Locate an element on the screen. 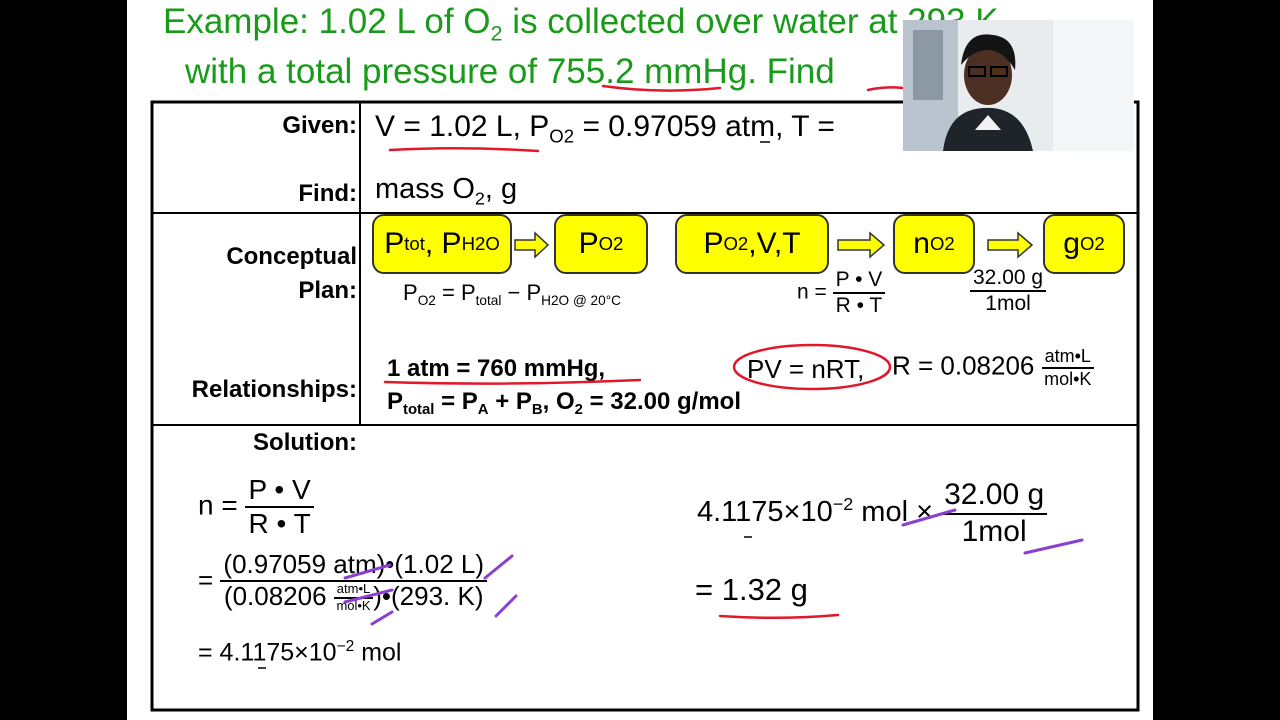  denominator: (0.08206 atm•L mol•K)•(293. K) is located at coordinates (353, 597).